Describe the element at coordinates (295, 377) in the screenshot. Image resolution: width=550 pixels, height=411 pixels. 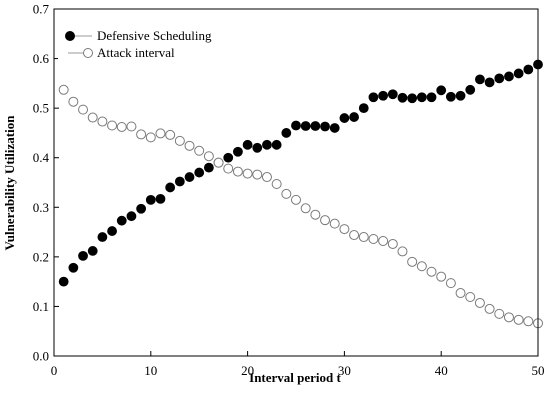
I see `x-axis-title: Interval period t` at that location.